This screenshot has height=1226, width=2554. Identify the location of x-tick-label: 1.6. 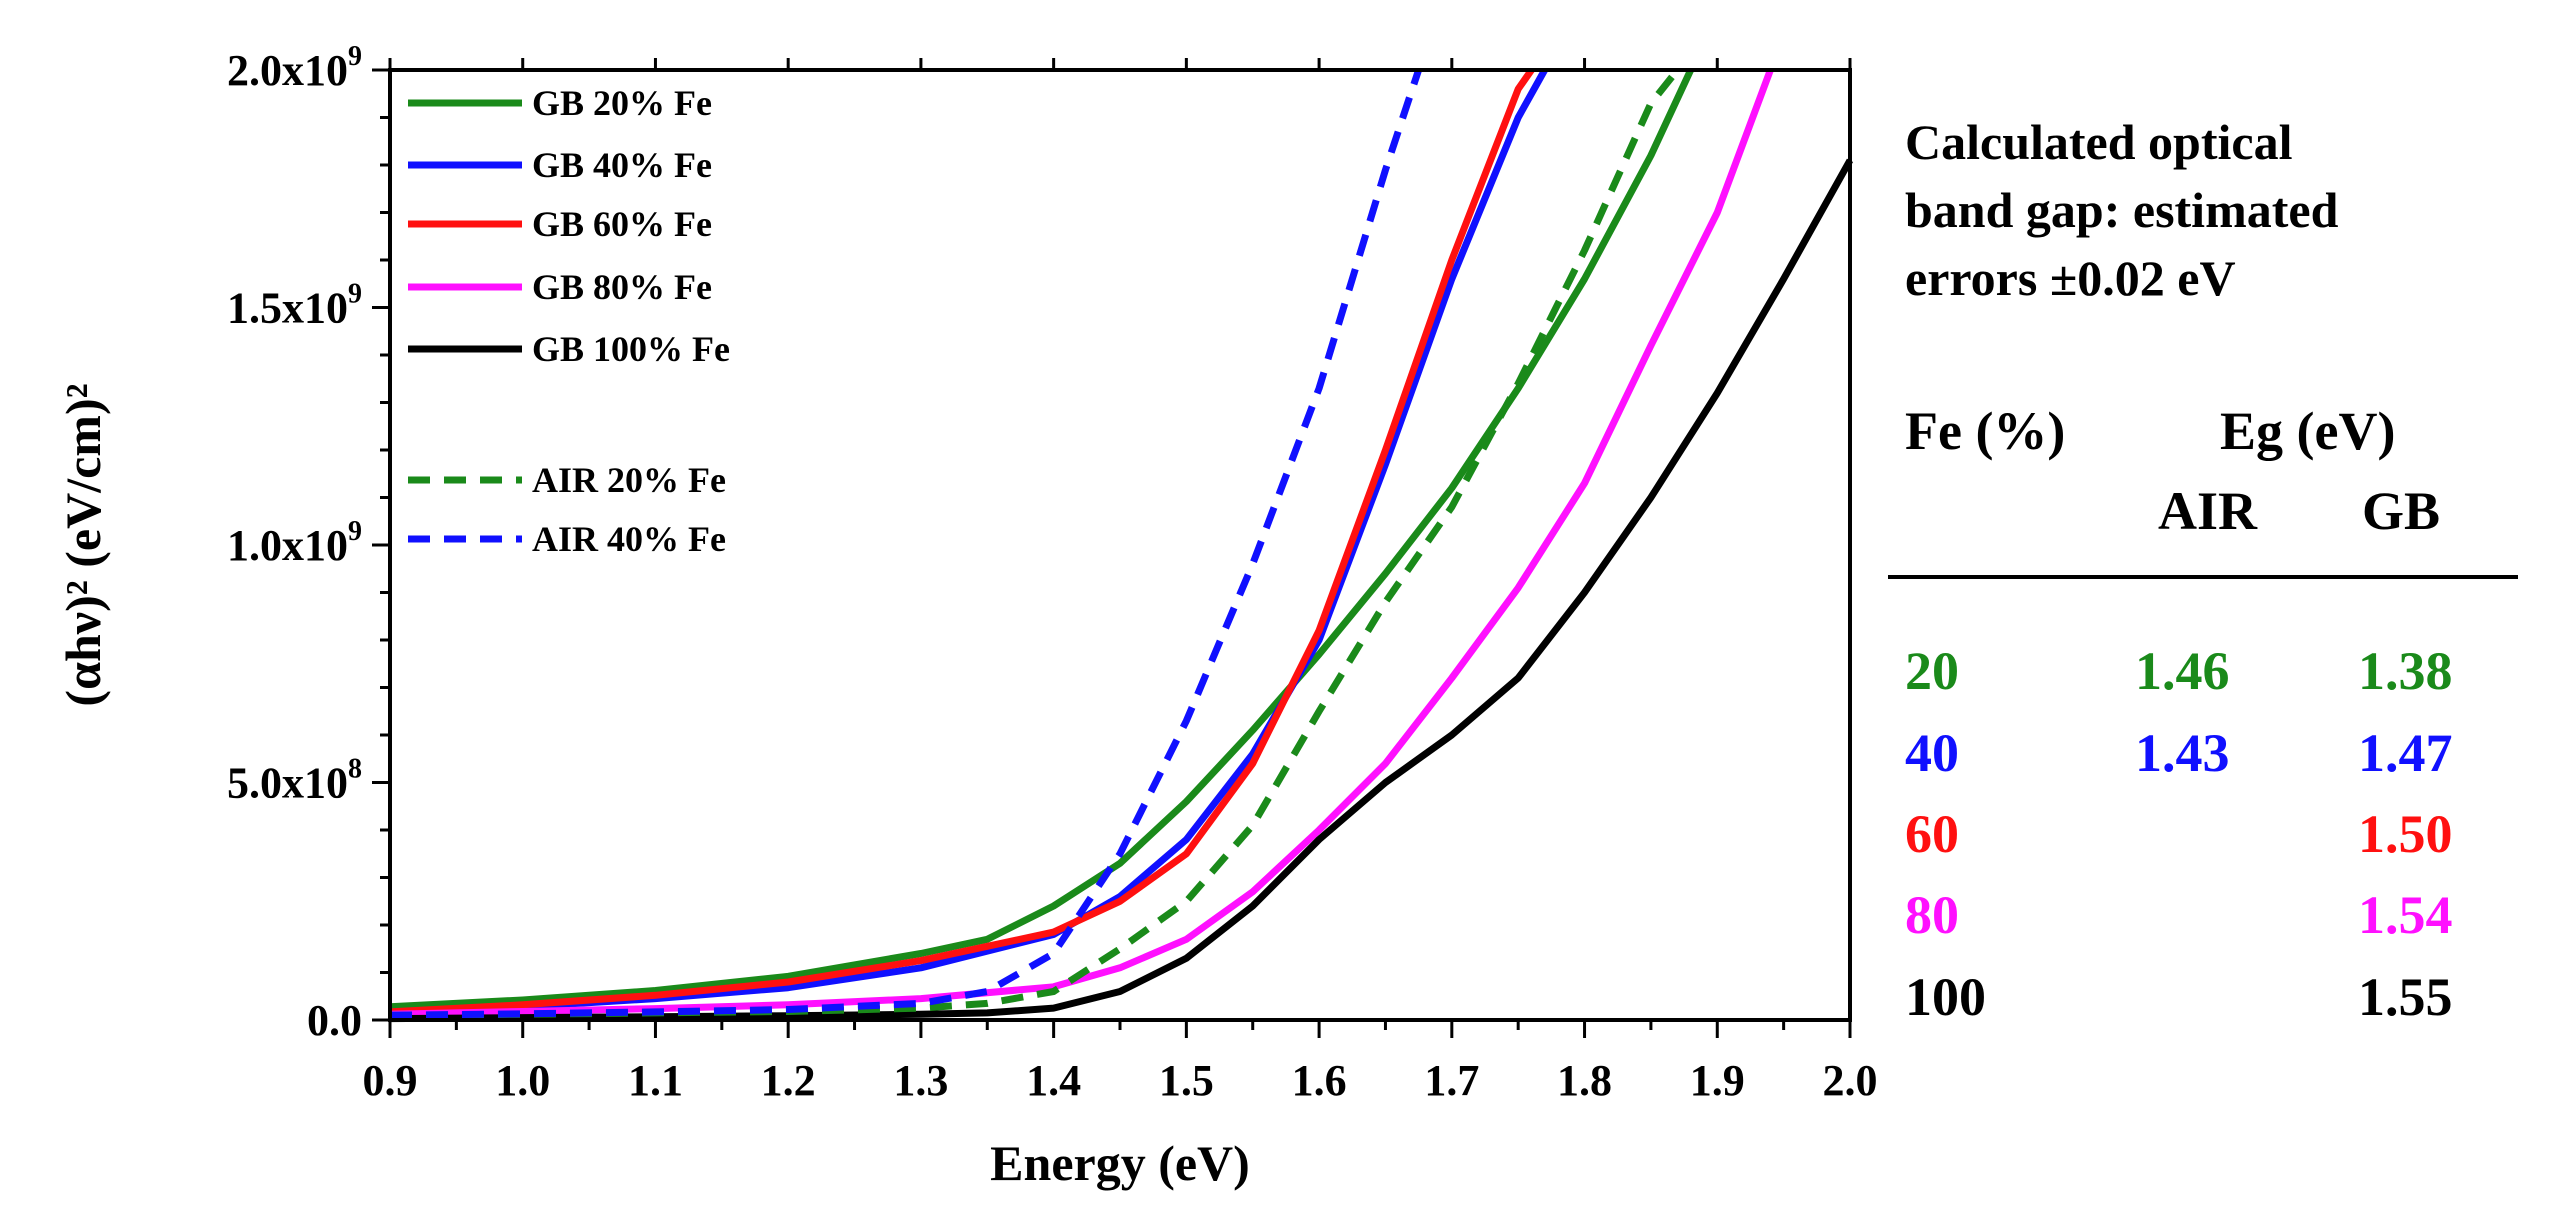
(1319, 1080).